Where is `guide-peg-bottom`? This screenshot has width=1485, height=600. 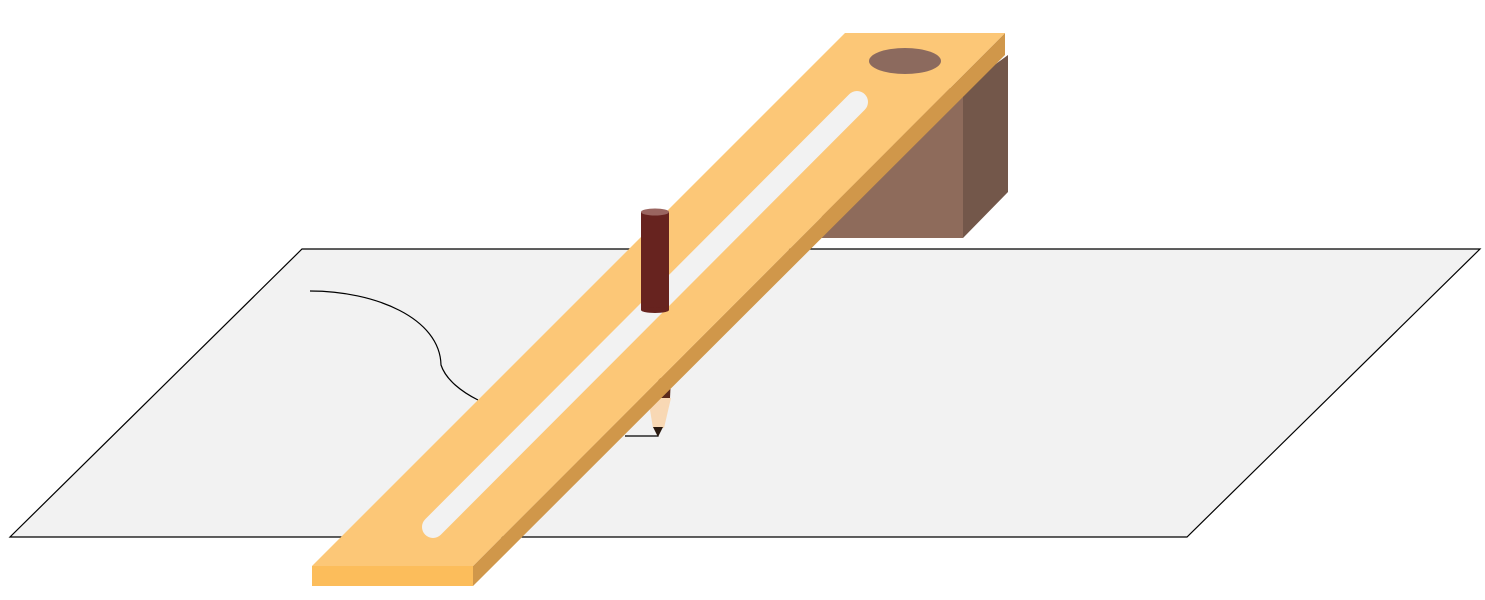 guide-peg-bottom is located at coordinates (655, 310).